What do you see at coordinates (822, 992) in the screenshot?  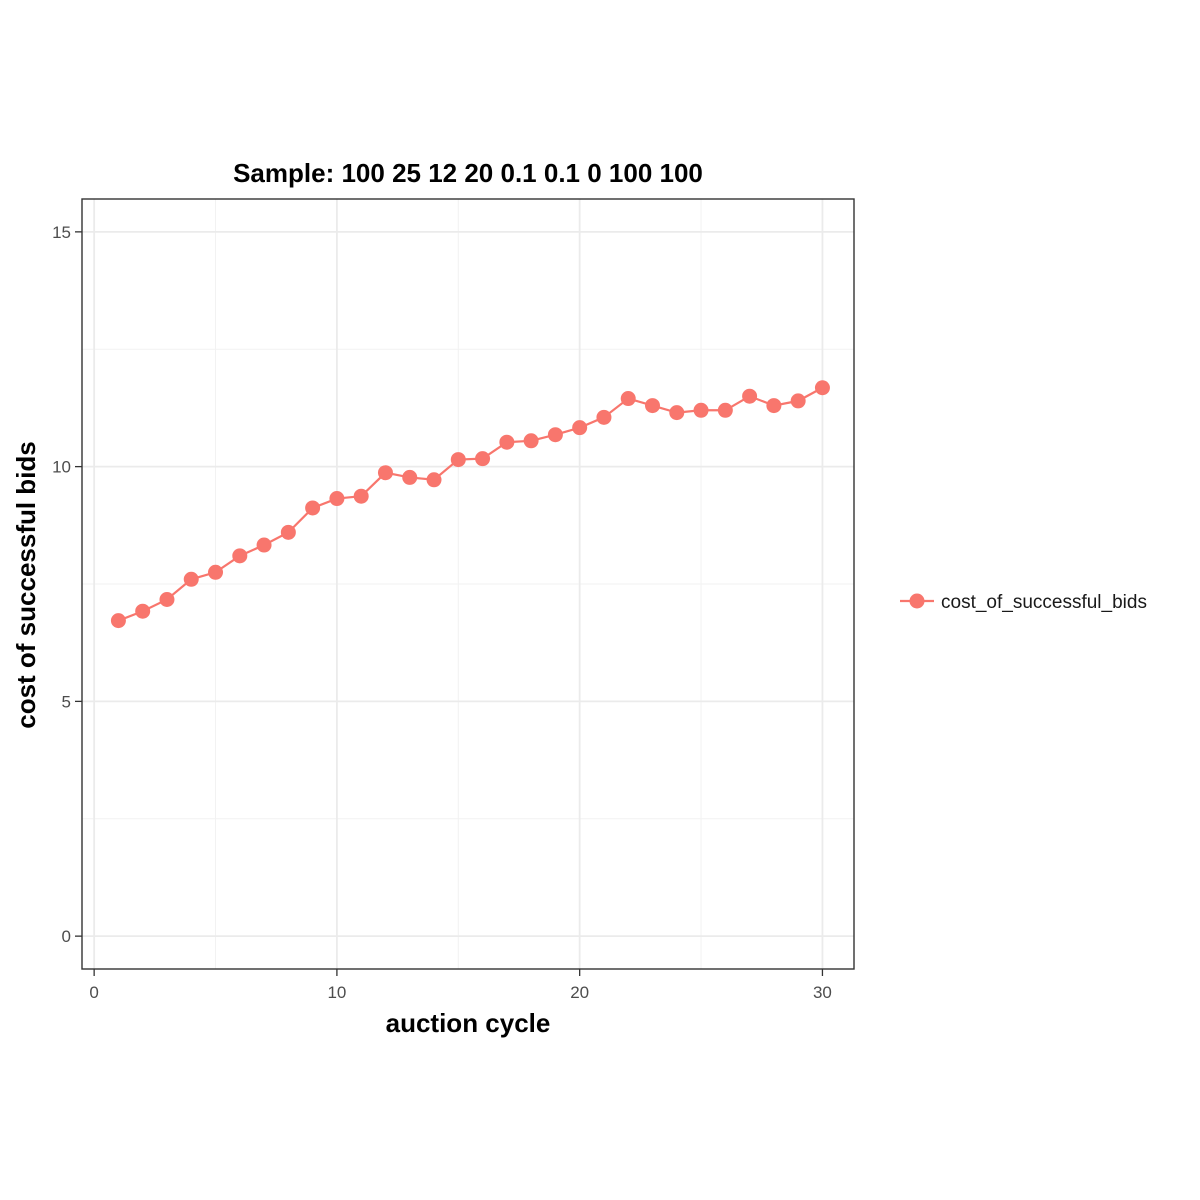 I see `x-tick-label: 30` at bounding box center [822, 992].